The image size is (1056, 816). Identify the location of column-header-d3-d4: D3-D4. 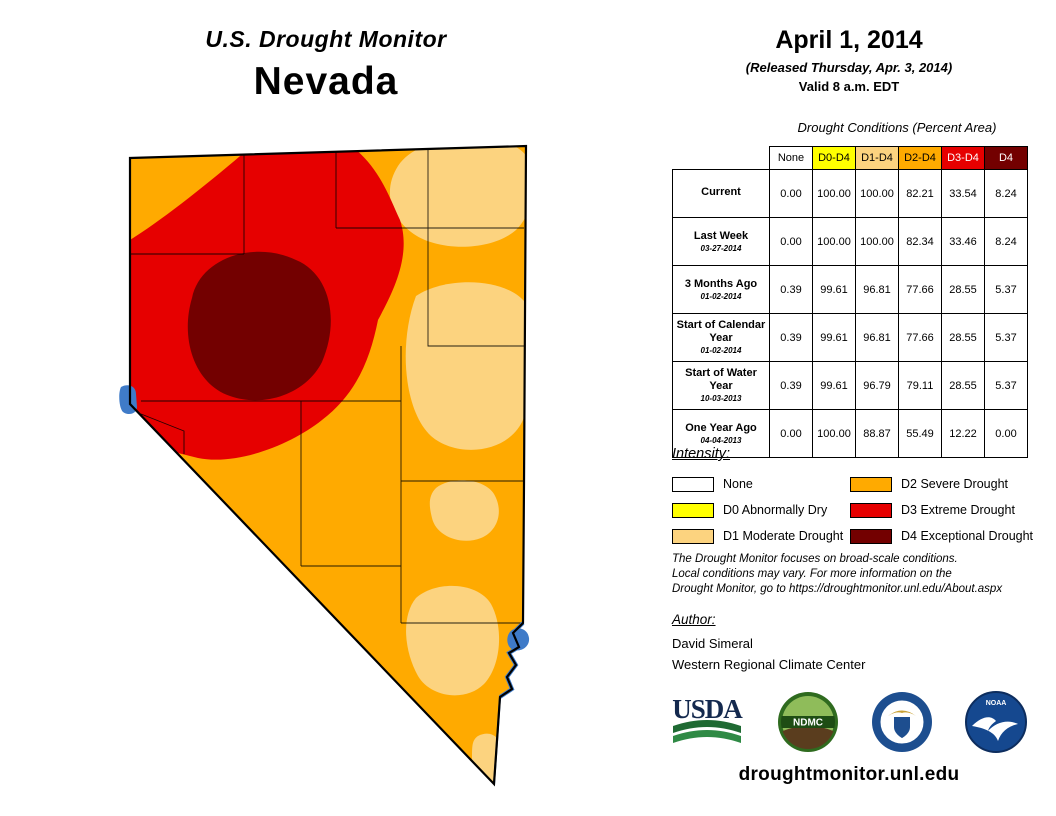
(963, 158).